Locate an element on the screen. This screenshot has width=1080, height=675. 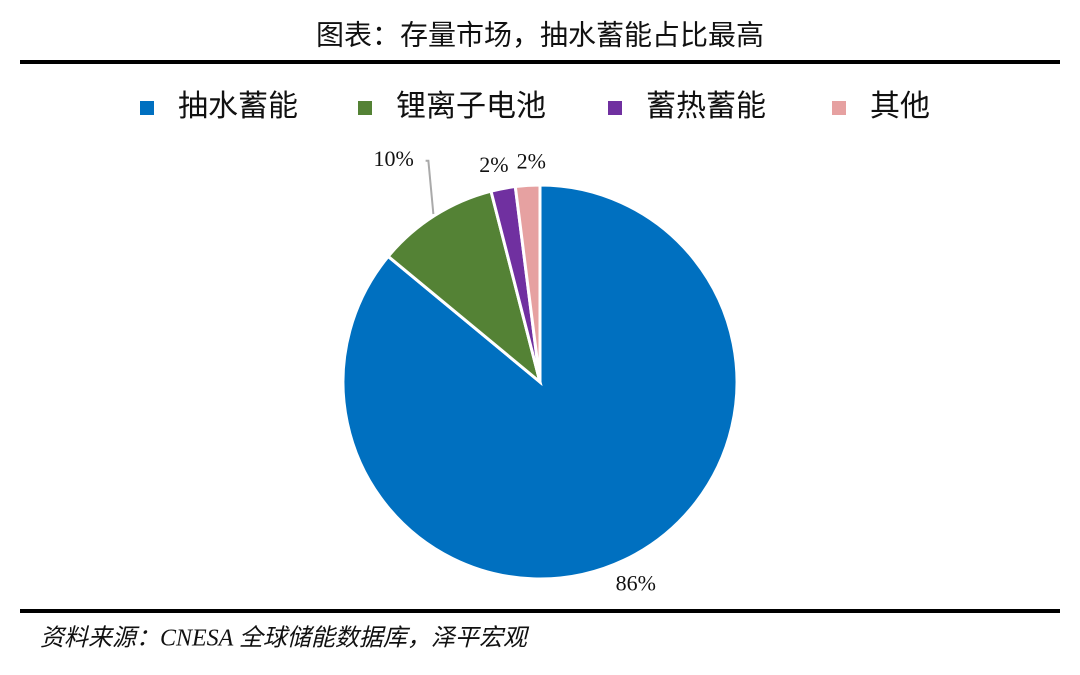
legend-label: 其他 is located at coordinates (900, 106).